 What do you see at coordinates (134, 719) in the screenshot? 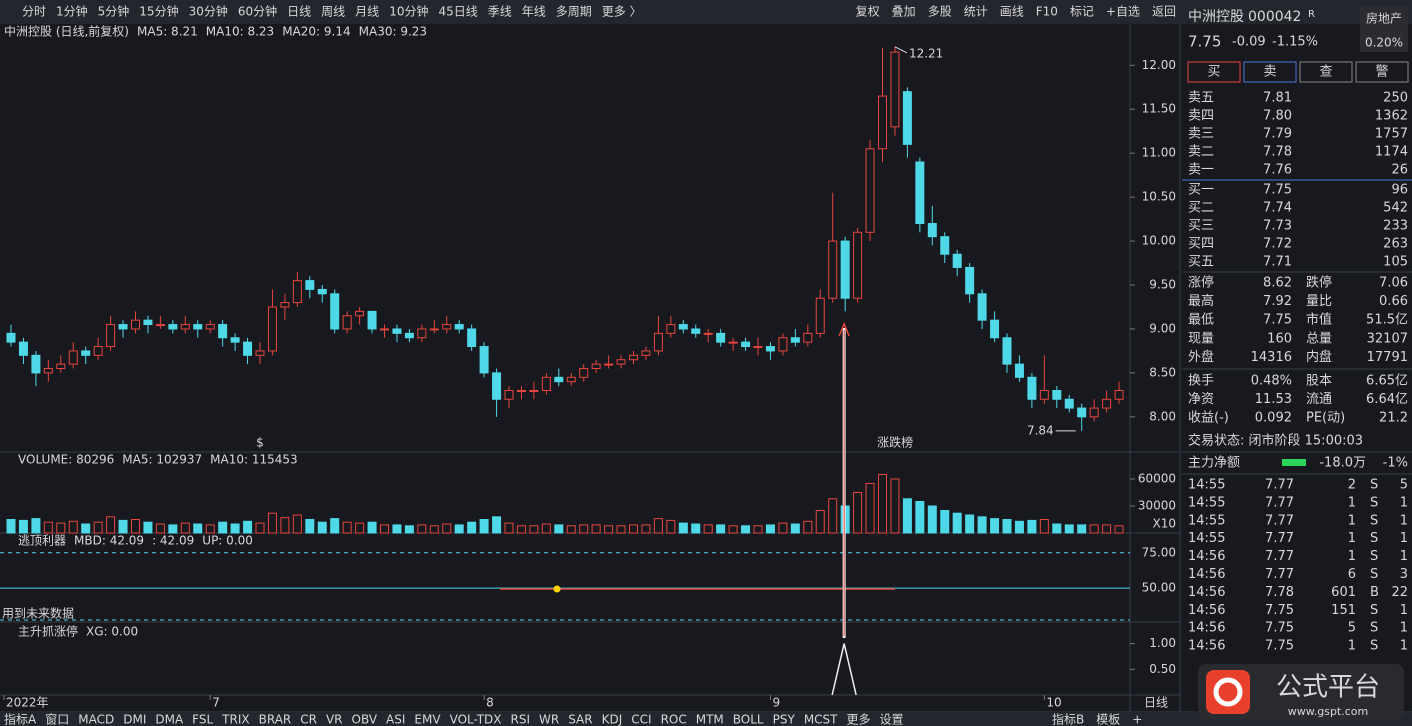
I see `indicator-tab: DMI` at bounding box center [134, 719].